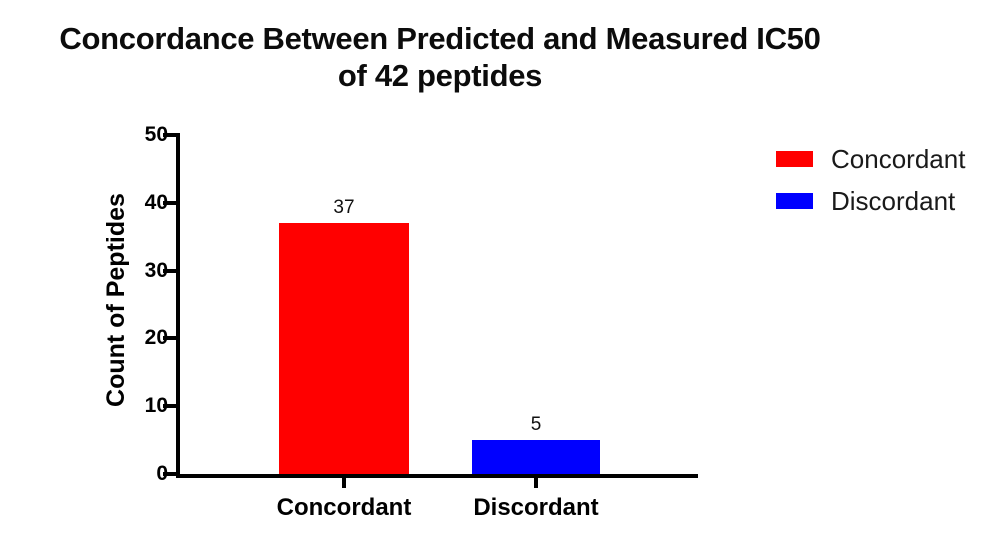  Describe the element at coordinates (536, 424) in the screenshot. I see `bar-value-label-discordant: 5` at that location.